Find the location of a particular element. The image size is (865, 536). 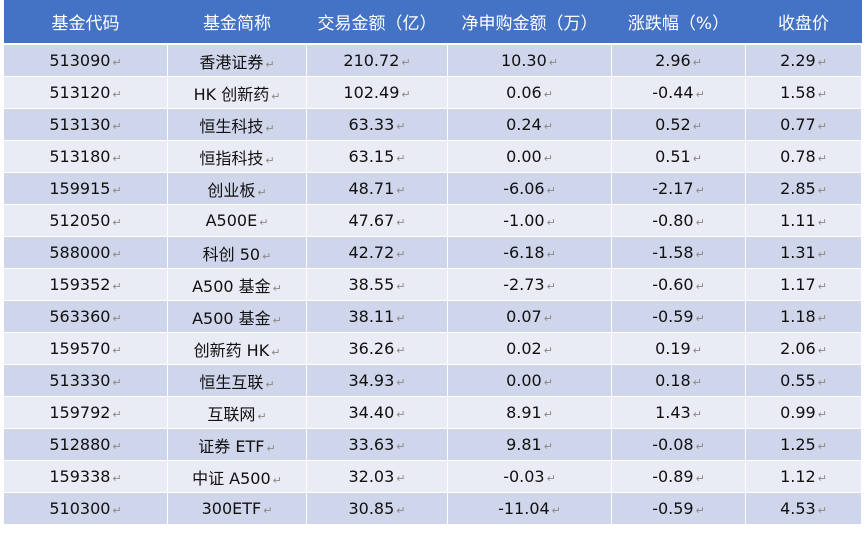

cell-value: 1.58 is located at coordinates (798, 92).